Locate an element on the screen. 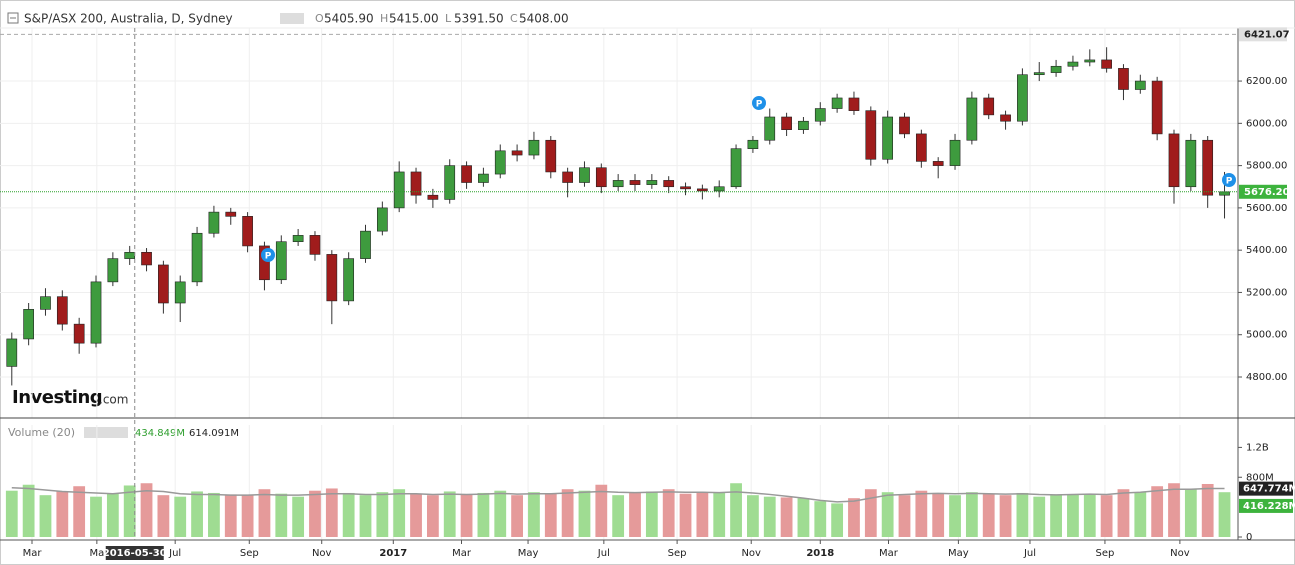 The width and height of the screenshot is (1295, 565). y-tick-label: 1.2B is located at coordinates (1257, 447).